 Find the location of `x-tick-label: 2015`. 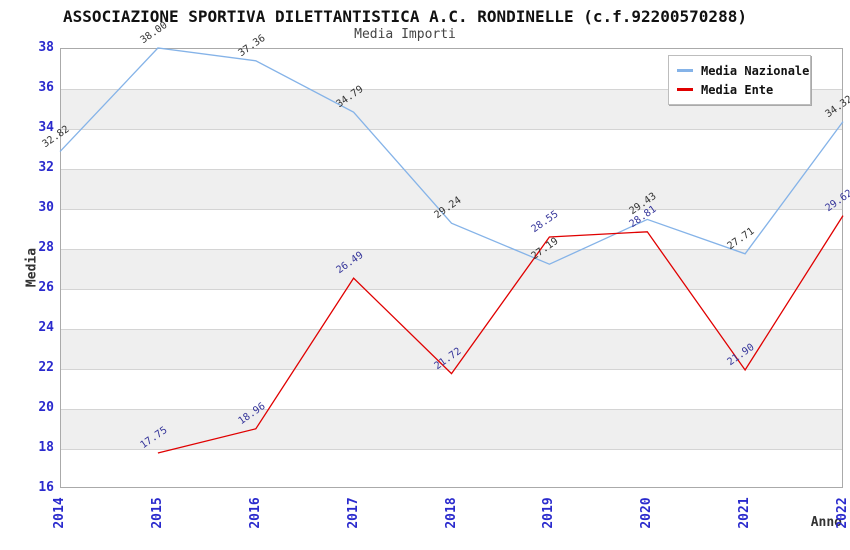

x-tick-label: 2015 is located at coordinates (157, 513).